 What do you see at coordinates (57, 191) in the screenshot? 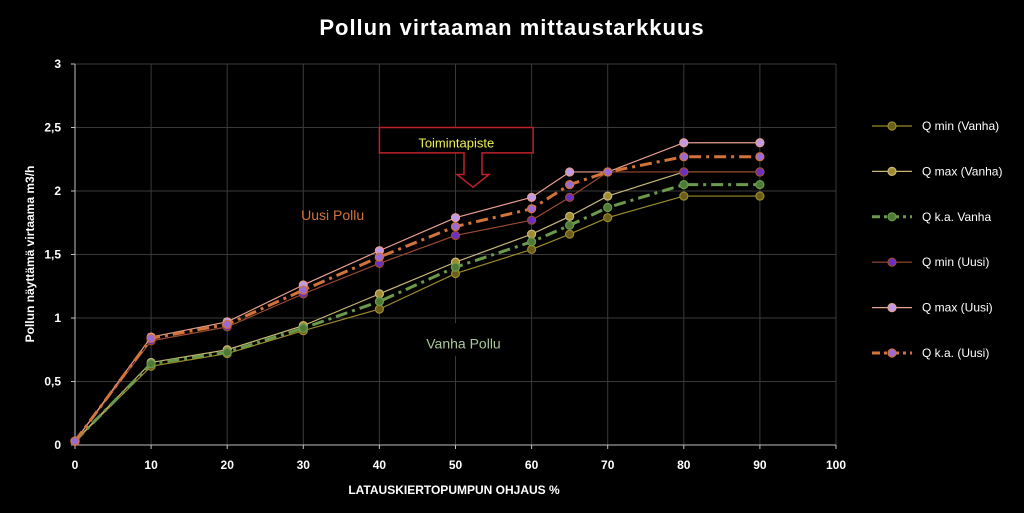
I see `y-tick-label: 2` at bounding box center [57, 191].